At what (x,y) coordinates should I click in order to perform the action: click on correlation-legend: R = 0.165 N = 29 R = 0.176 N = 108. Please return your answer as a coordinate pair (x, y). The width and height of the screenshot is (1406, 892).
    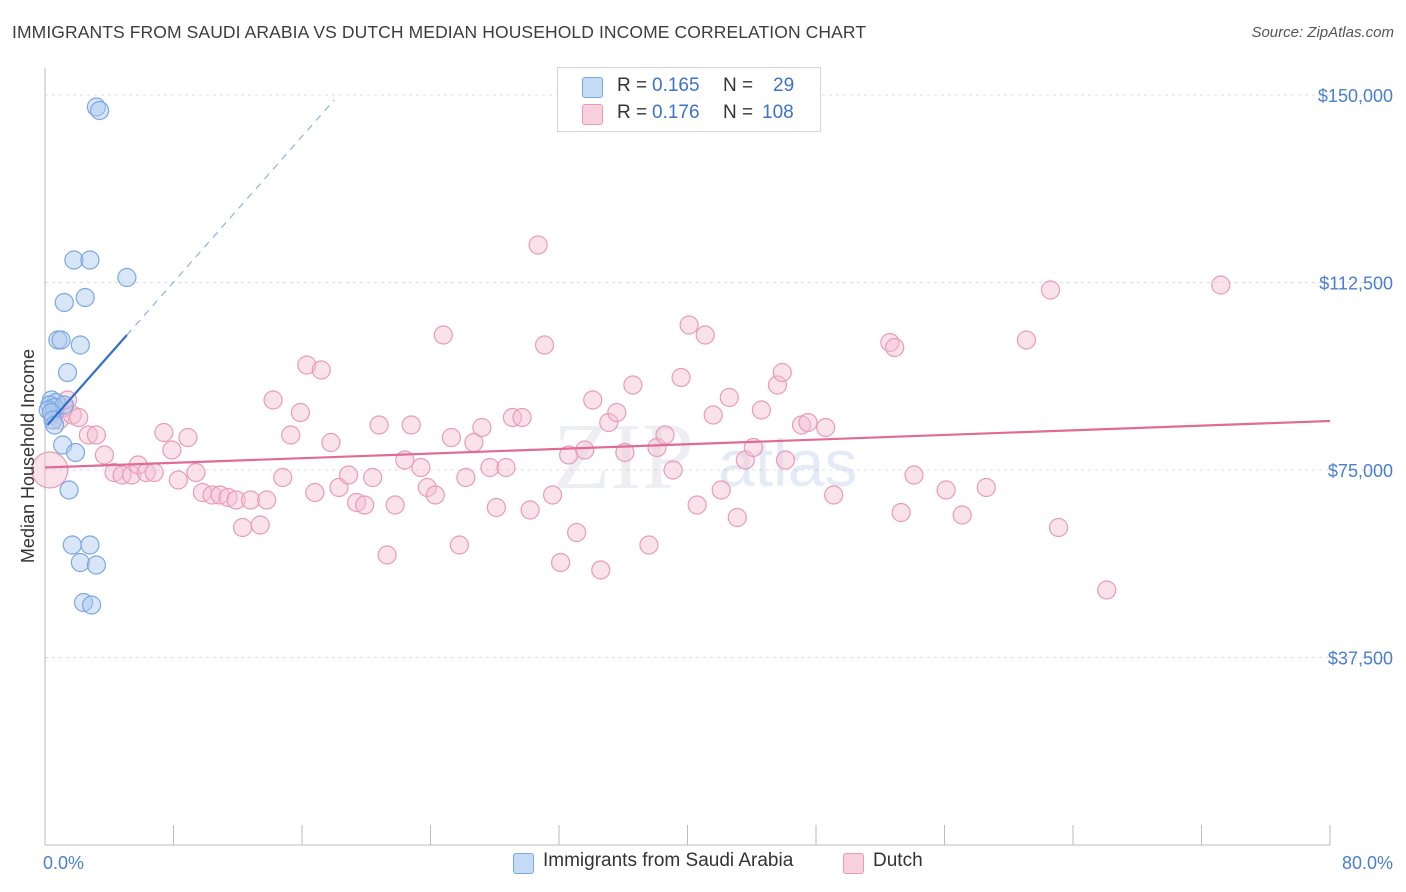
    Looking at the image, I should click on (689, 99).